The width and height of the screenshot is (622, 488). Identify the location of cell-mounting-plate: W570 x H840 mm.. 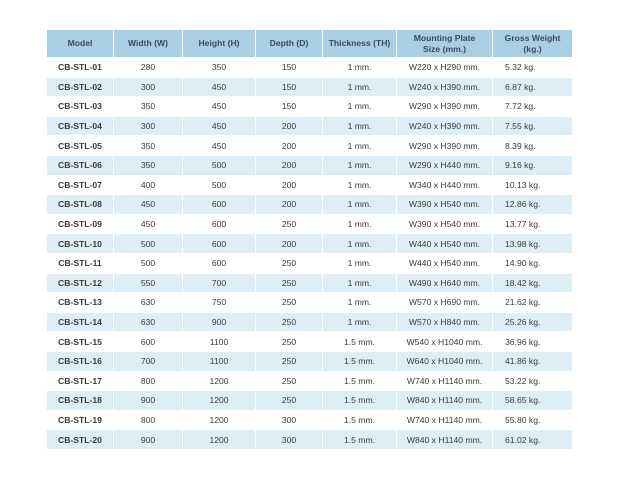
(444, 322).